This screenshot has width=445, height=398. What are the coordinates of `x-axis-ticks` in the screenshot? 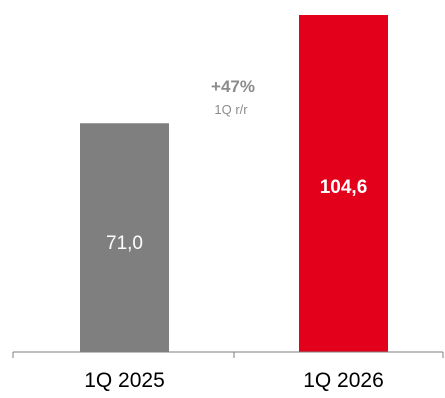 It's located at (228, 355).